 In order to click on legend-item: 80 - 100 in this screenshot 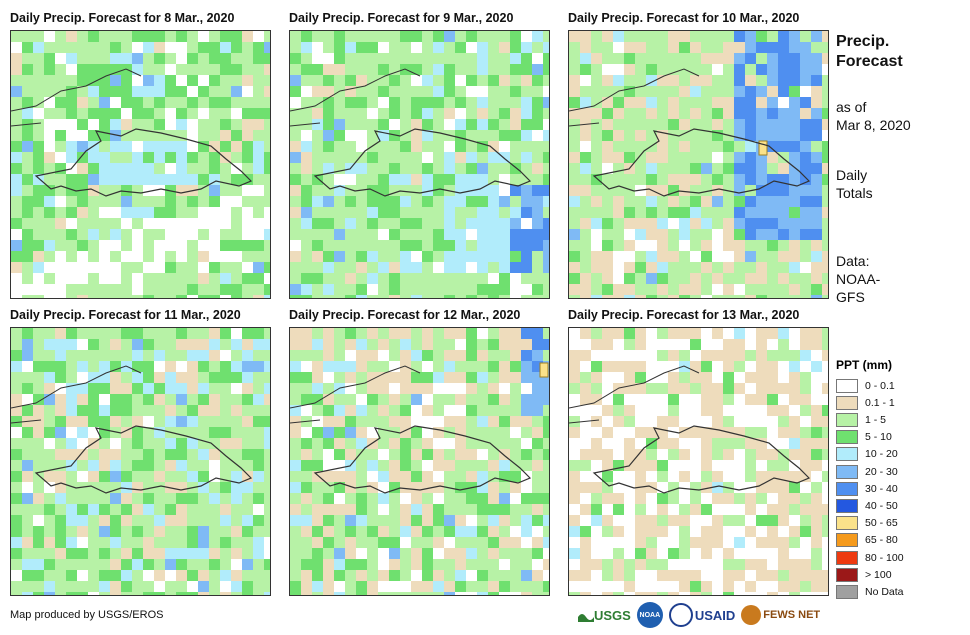, I will do `click(870, 557)`.